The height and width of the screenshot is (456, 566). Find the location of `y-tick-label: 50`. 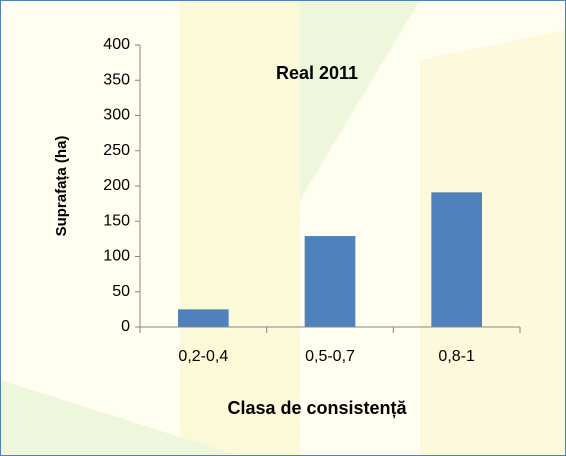

y-tick-label: 50 is located at coordinates (121, 291).